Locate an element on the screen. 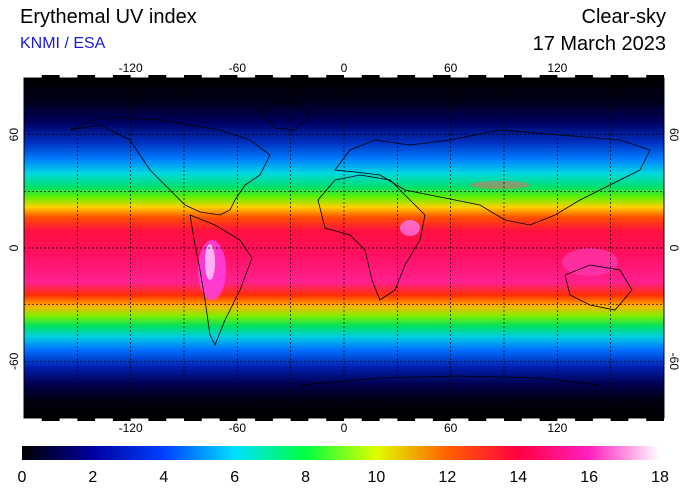 This screenshot has width=688, height=490. antarctica-outline is located at coordinates (450, 380).